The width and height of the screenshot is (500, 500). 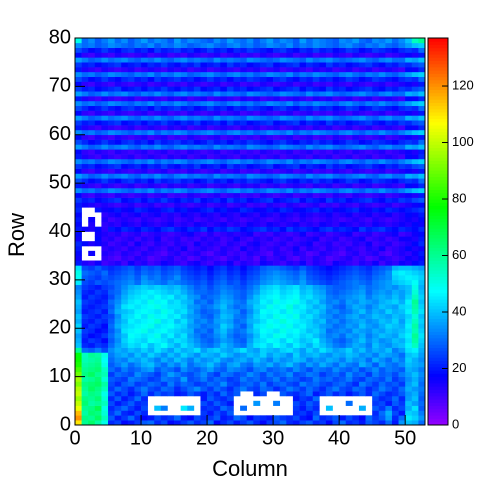 I want to click on x-tick-label: 30, so click(x=273, y=438).